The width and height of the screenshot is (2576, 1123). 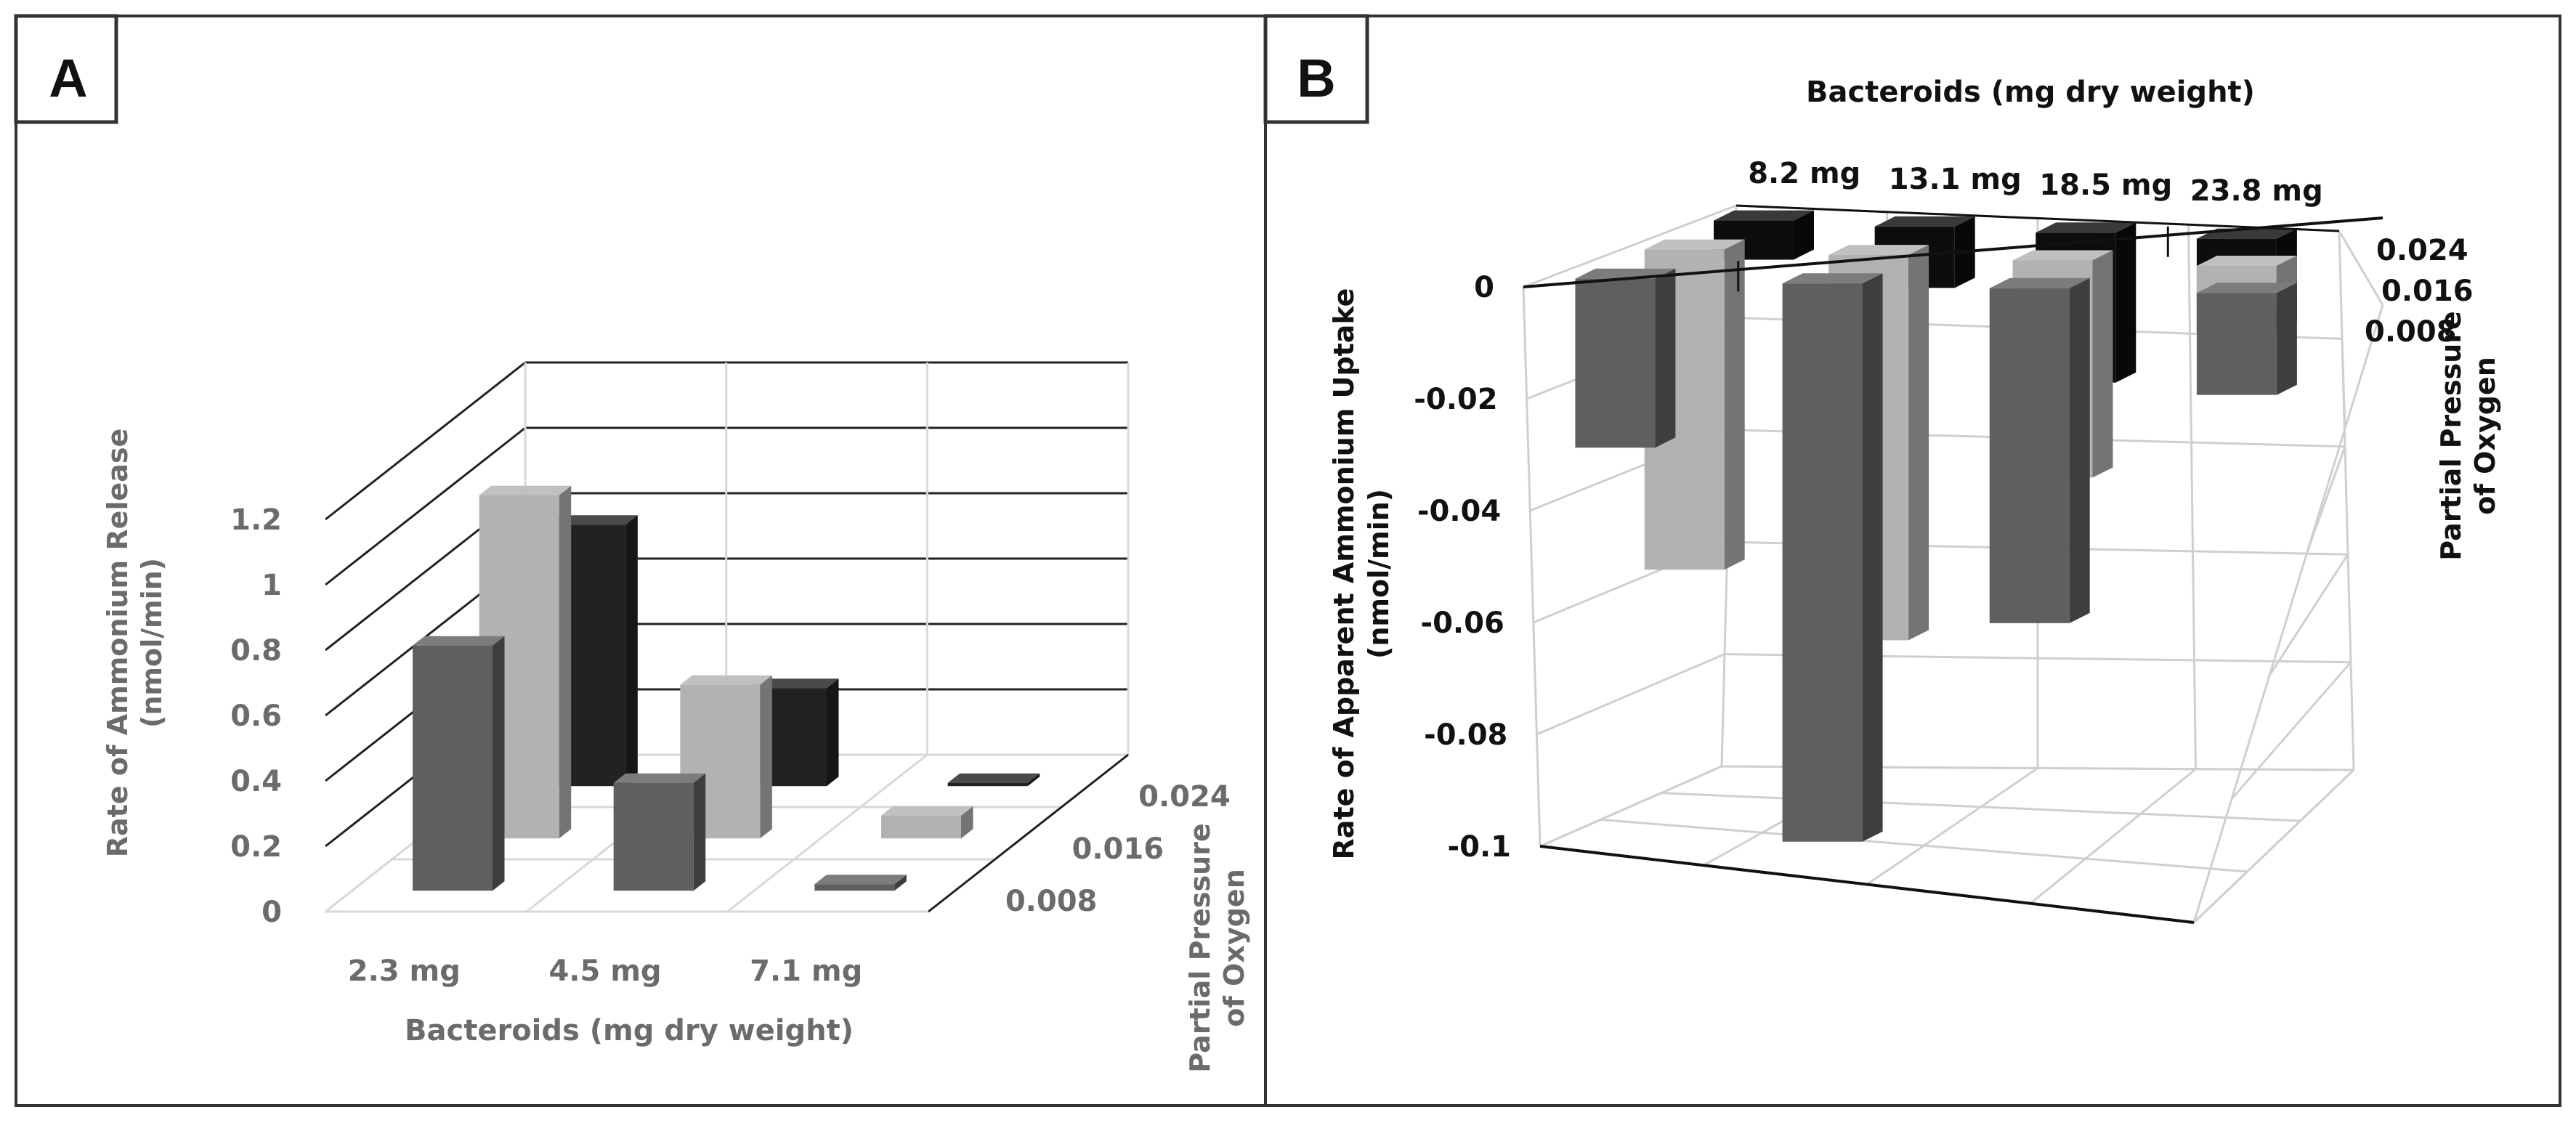 What do you see at coordinates (272, 912) in the screenshot?
I see `panel-a-y-tick-label: 0` at bounding box center [272, 912].